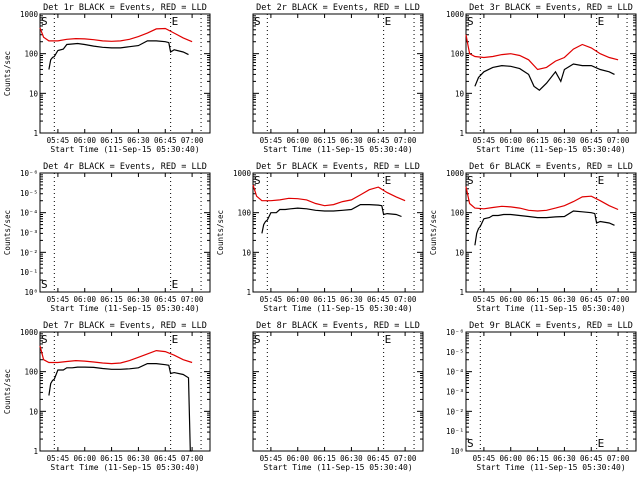 The width and height of the screenshot is (640, 485). I want to click on y-tick-label: 10⁻⁵, so click(29, 193).